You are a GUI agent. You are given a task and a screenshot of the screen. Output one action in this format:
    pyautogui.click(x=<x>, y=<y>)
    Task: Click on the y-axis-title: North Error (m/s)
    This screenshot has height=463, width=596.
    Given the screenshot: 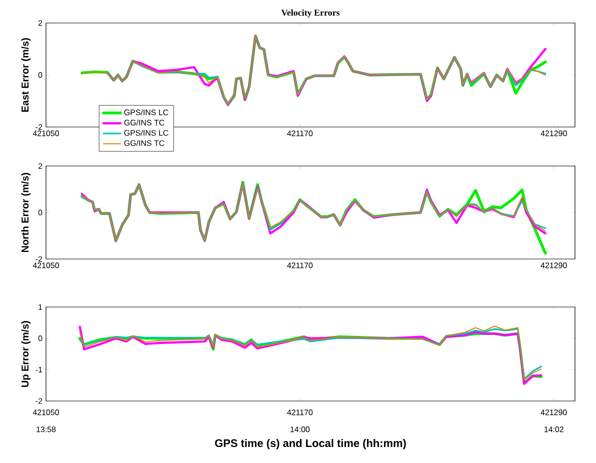 What is the action you would take?
    pyautogui.click(x=26, y=212)
    